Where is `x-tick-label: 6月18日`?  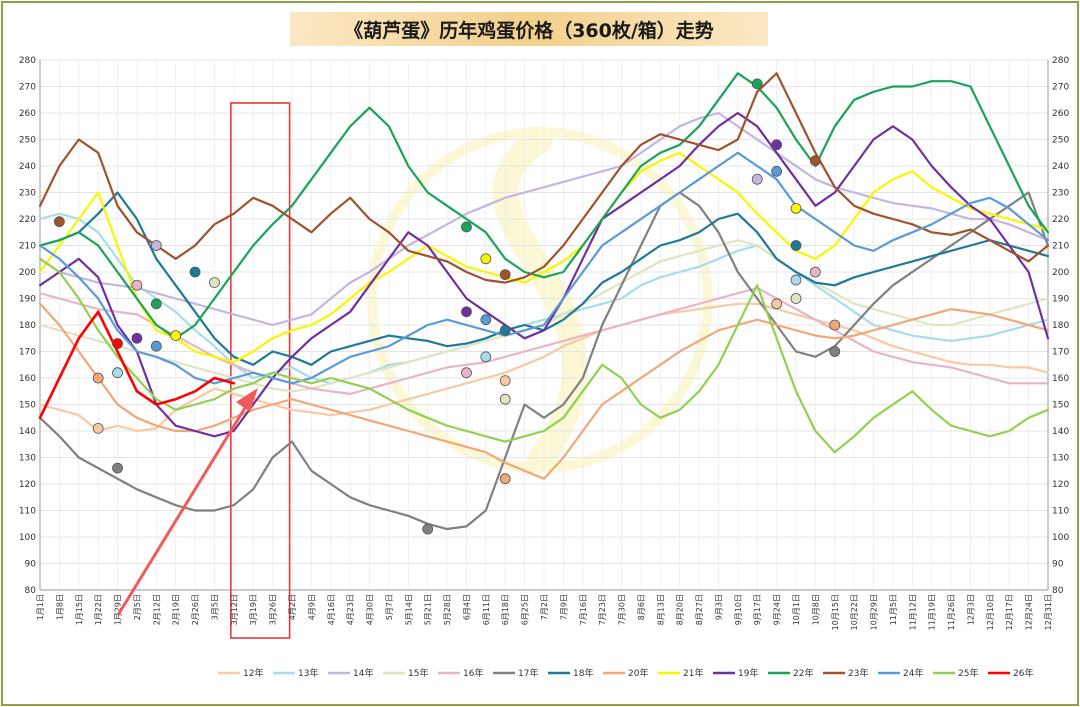 x-tick-label: 6月18日 is located at coordinates (505, 609).